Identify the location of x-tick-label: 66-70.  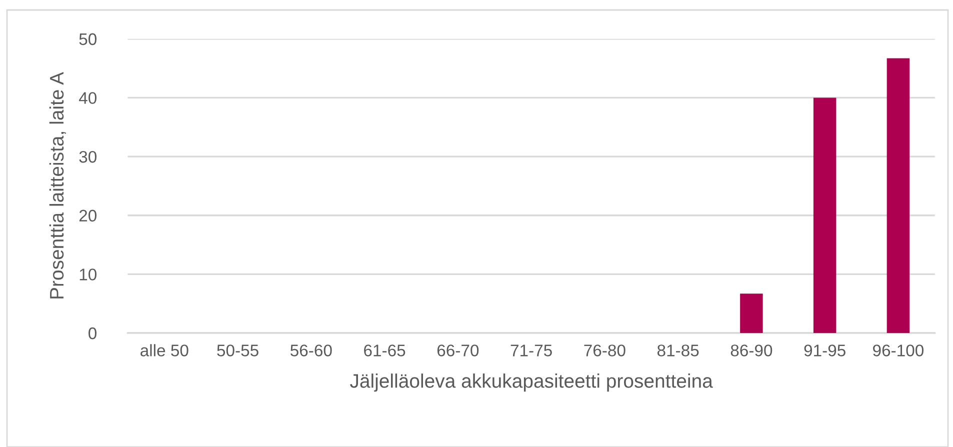
(458, 350).